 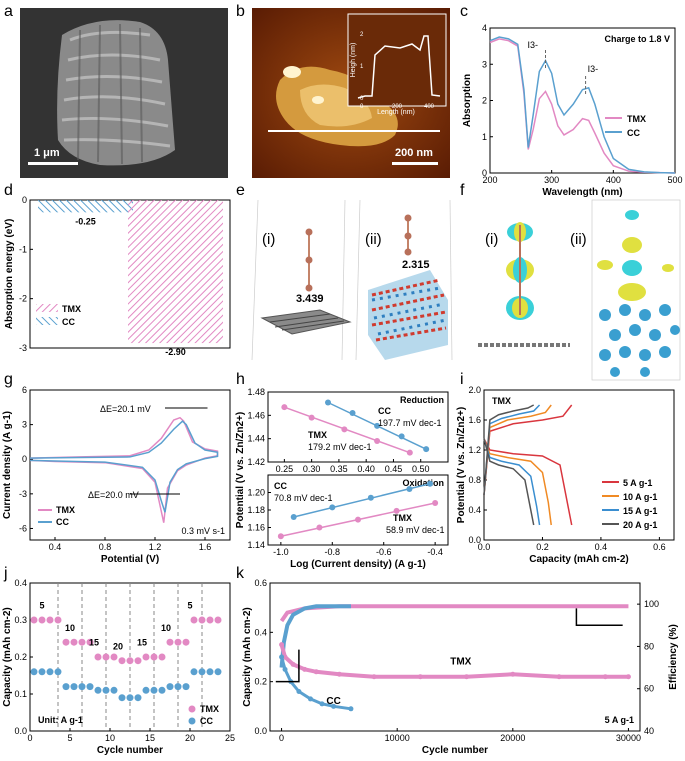 I want to click on mxene-slab, so click(x=408, y=315).